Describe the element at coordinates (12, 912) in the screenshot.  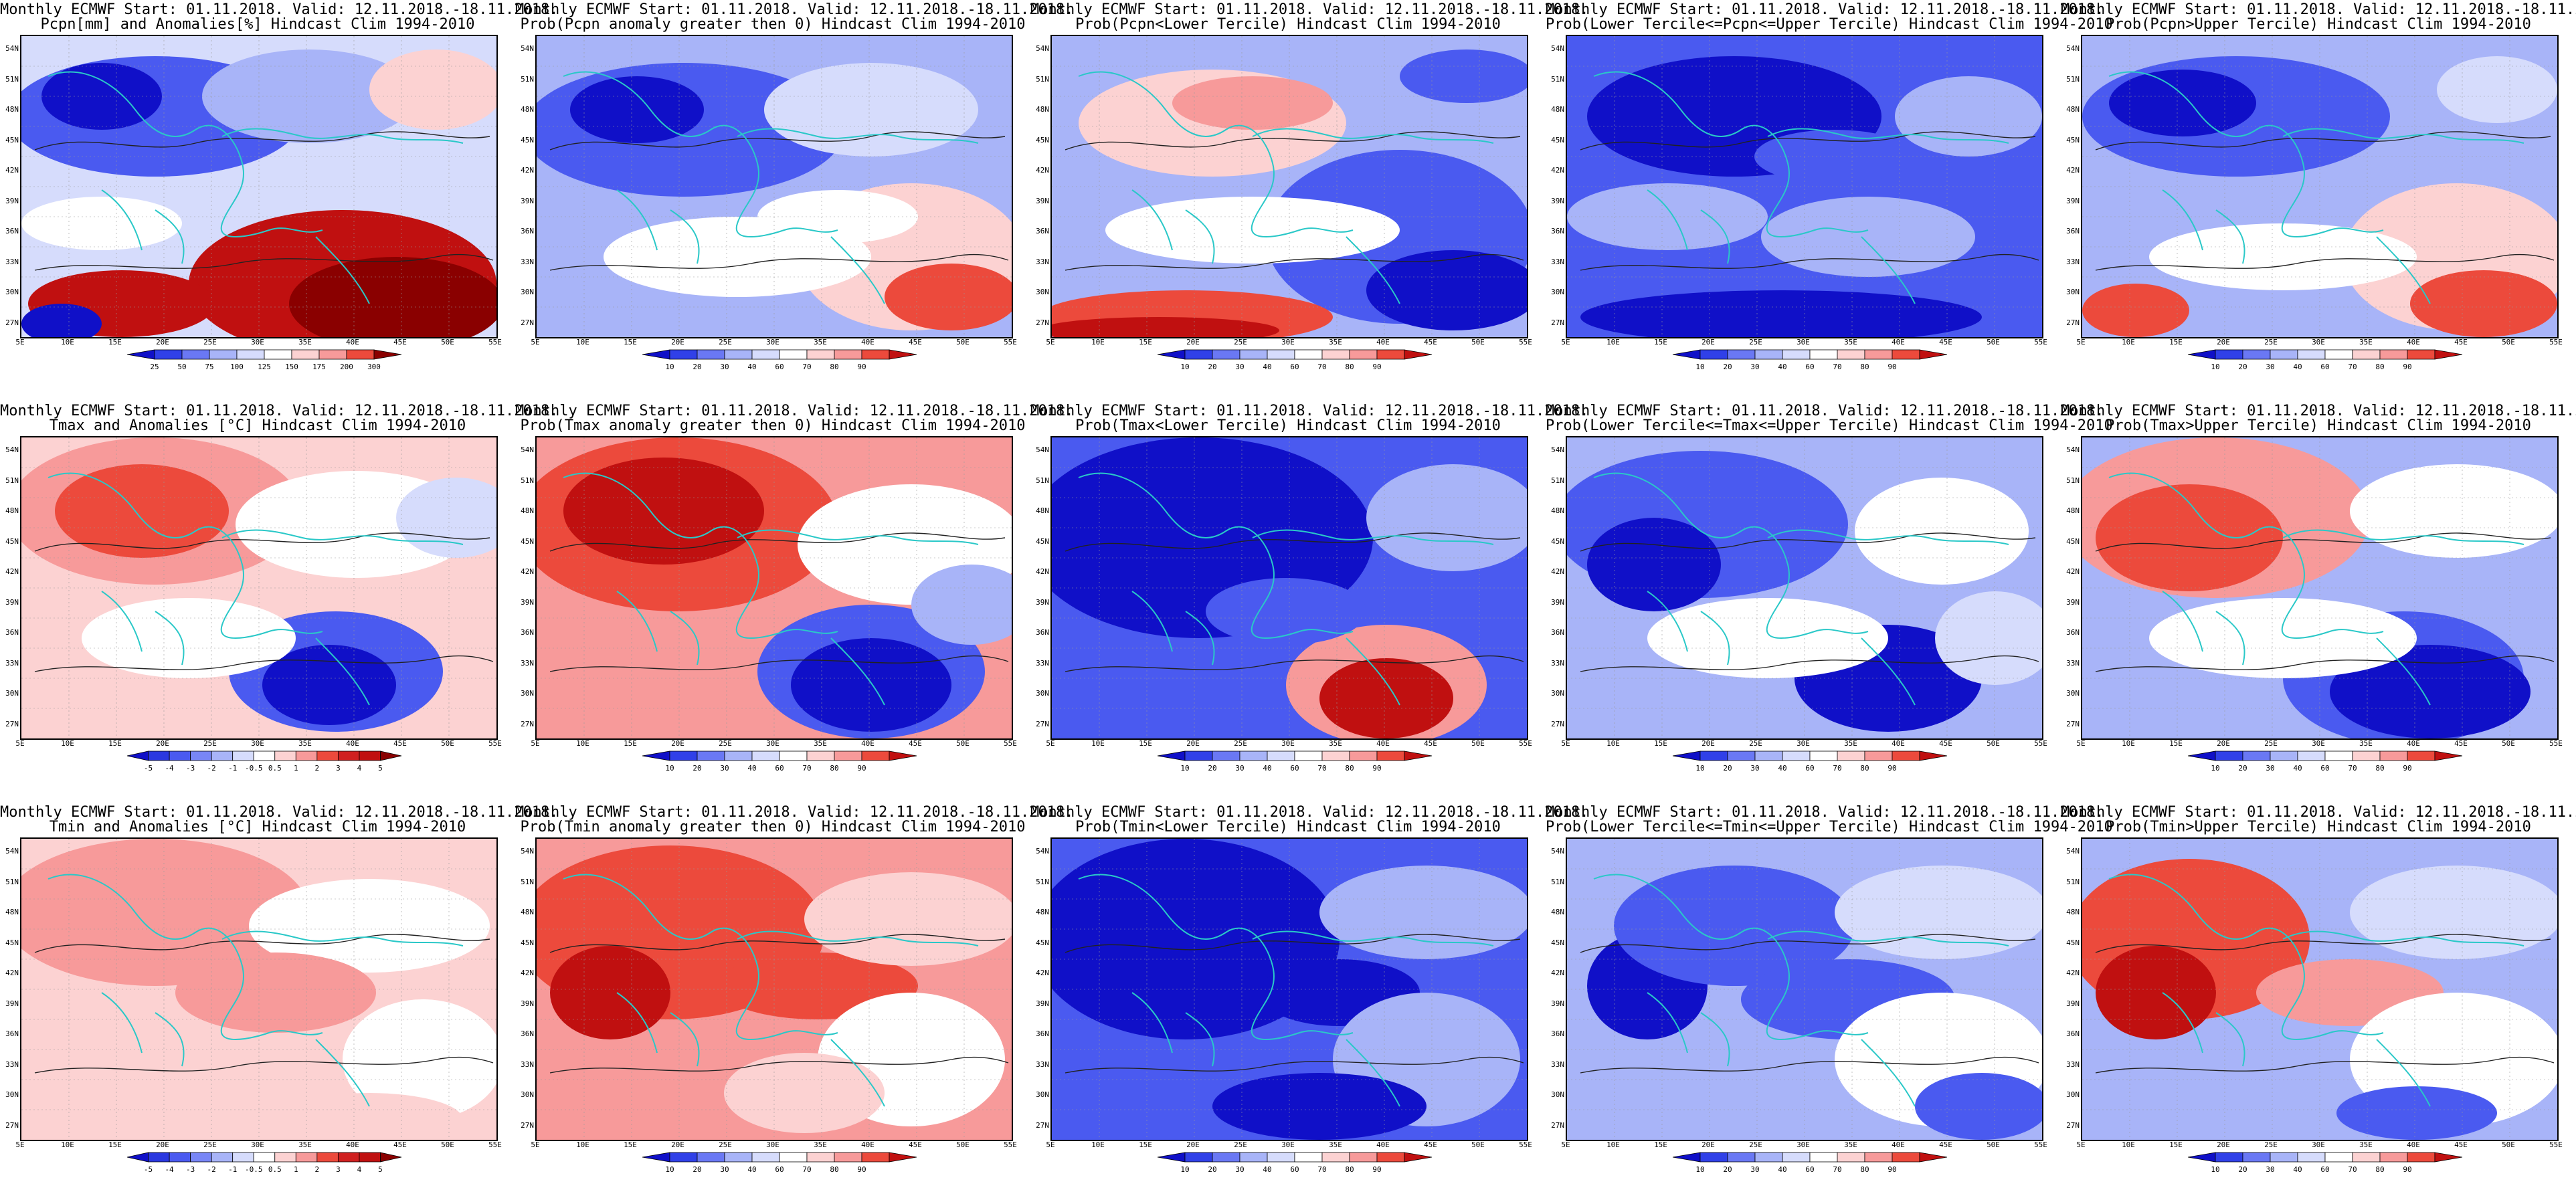
I see `latitude-label: 48N` at that location.